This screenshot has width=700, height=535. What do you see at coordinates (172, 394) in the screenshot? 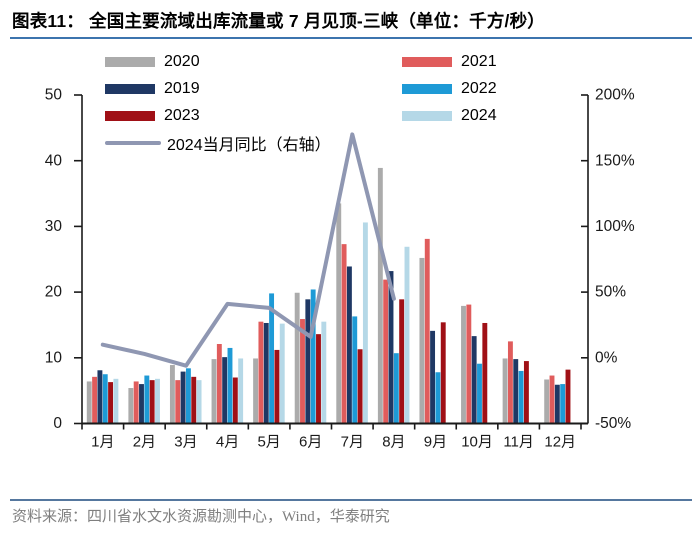
I see `bar-2020-m3` at bounding box center [172, 394].